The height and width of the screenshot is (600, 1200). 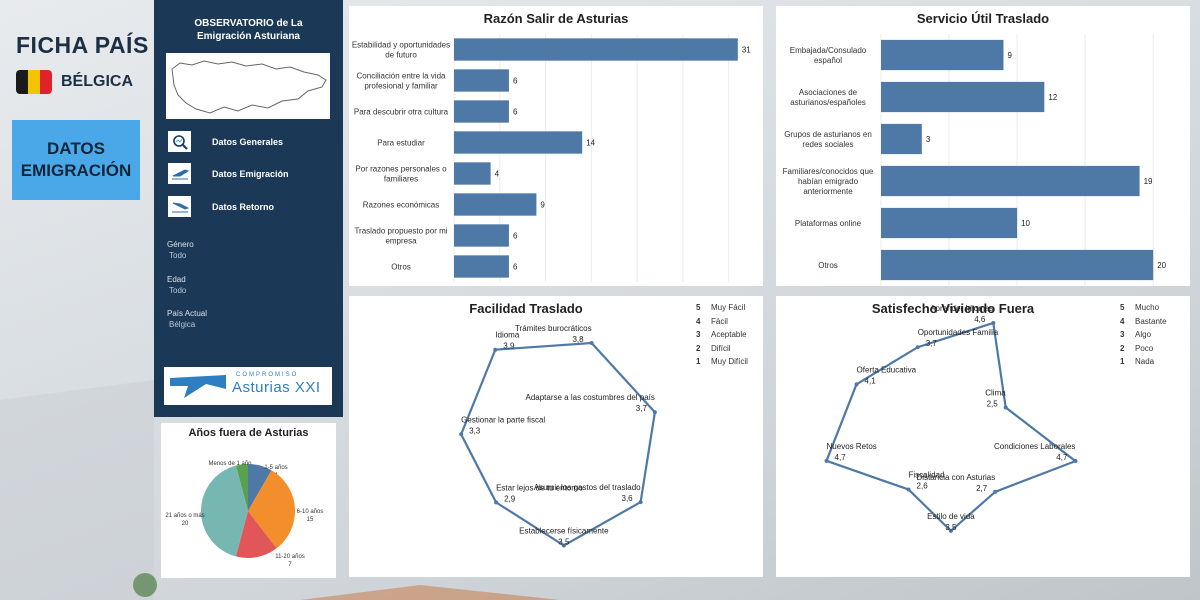 I want to click on observatorio-title-line2: Emigración Asturiana, so click(x=248, y=36).